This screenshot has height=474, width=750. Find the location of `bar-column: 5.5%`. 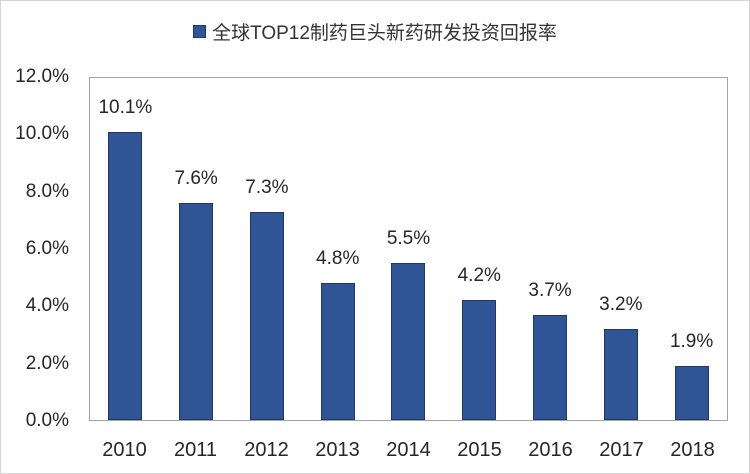

bar-column: 5.5% is located at coordinates (408, 249).